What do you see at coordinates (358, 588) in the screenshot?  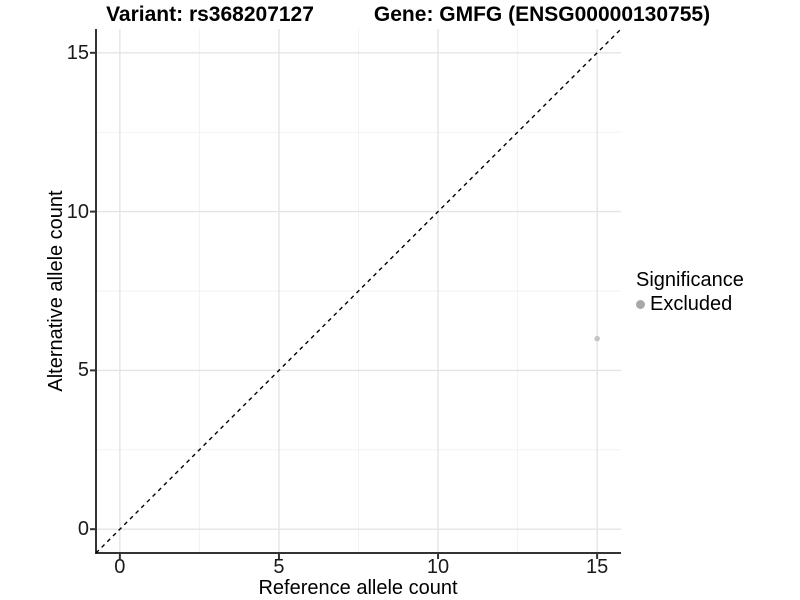 I see `x-axis-title: Reference allele count` at bounding box center [358, 588].